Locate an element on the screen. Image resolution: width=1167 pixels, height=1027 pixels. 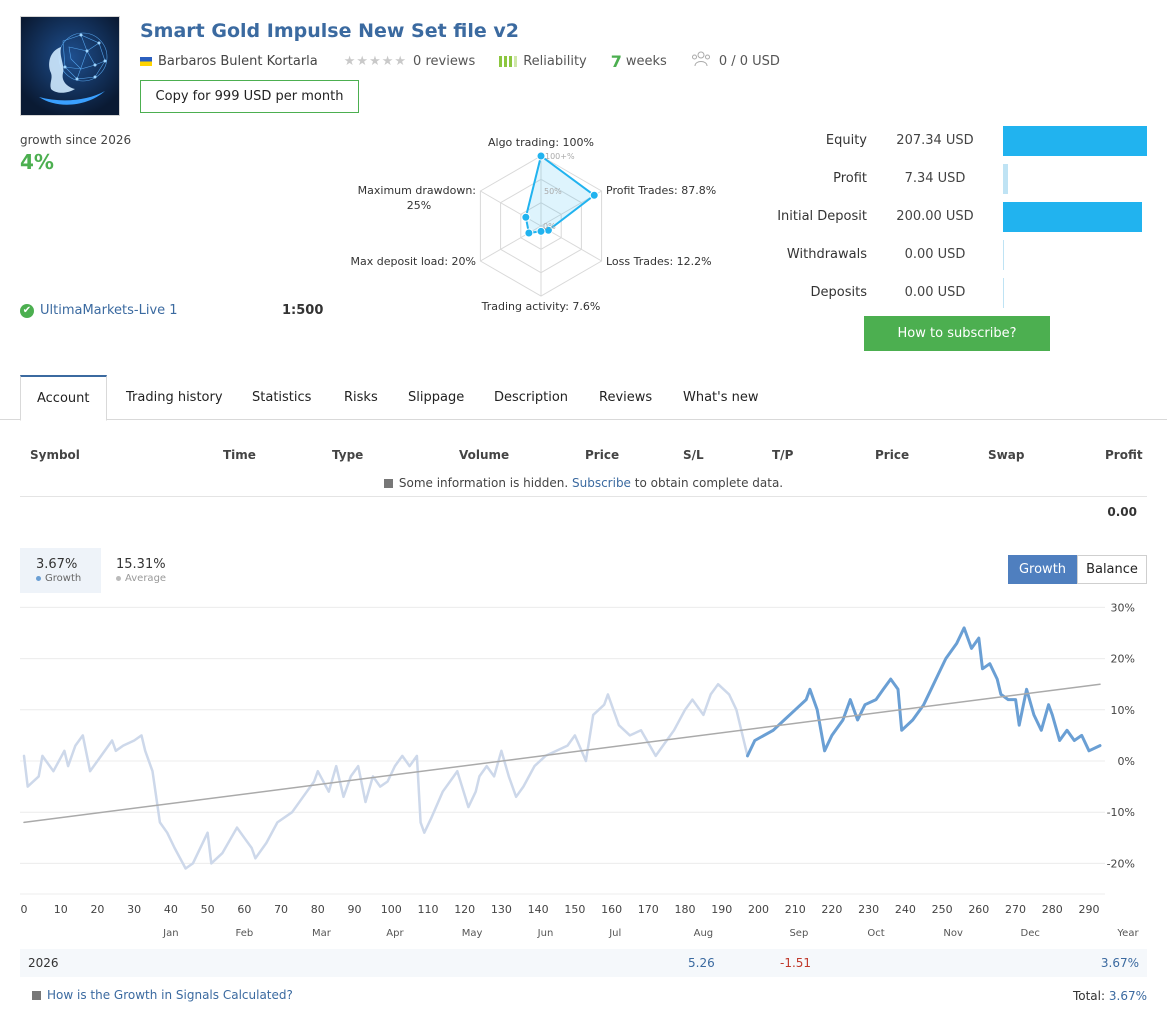
table-divider is located at coordinates (583, 496).